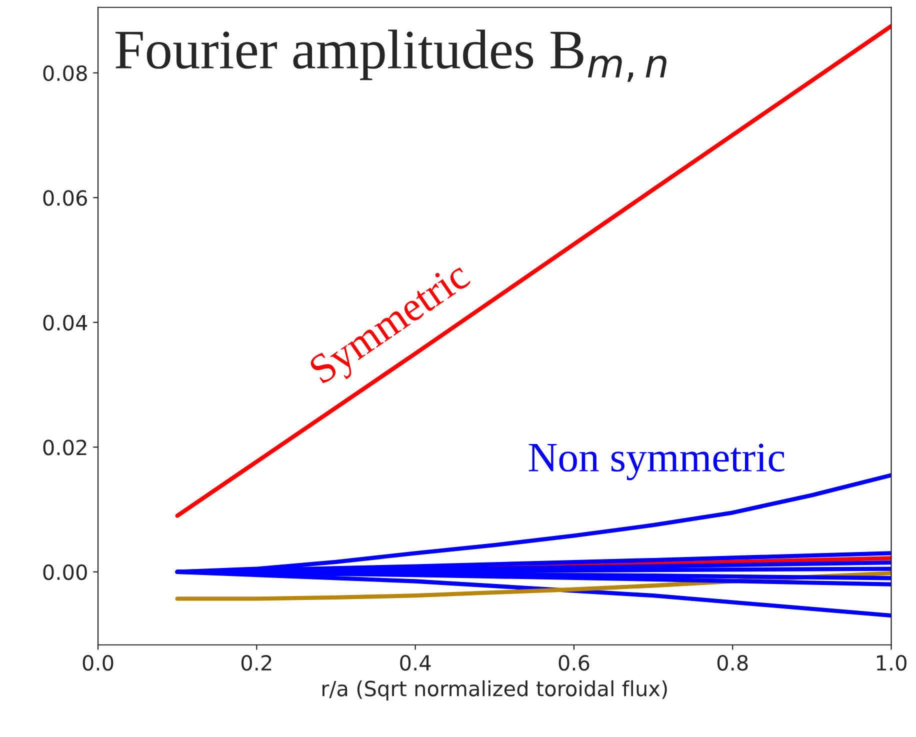 The height and width of the screenshot is (737, 916). I want to click on y-tick-label: 0.06, so click(65, 198).